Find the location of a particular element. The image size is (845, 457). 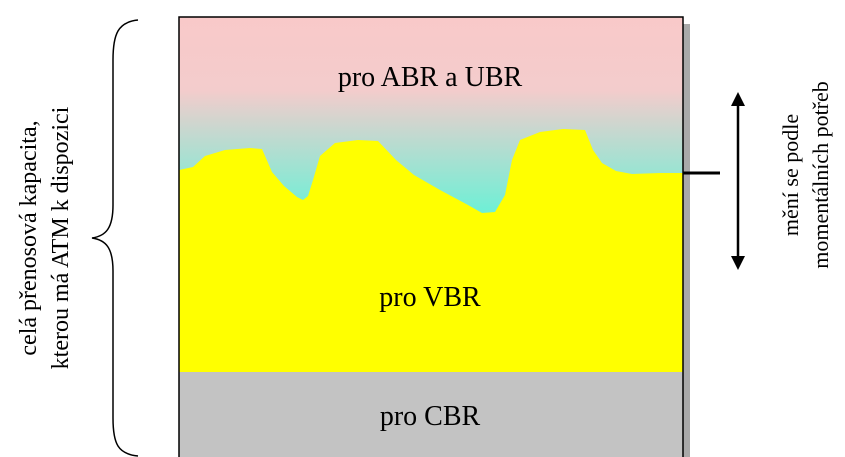

left-annotation-line2: kterou má ATM k dispozici is located at coordinates (61, 237).